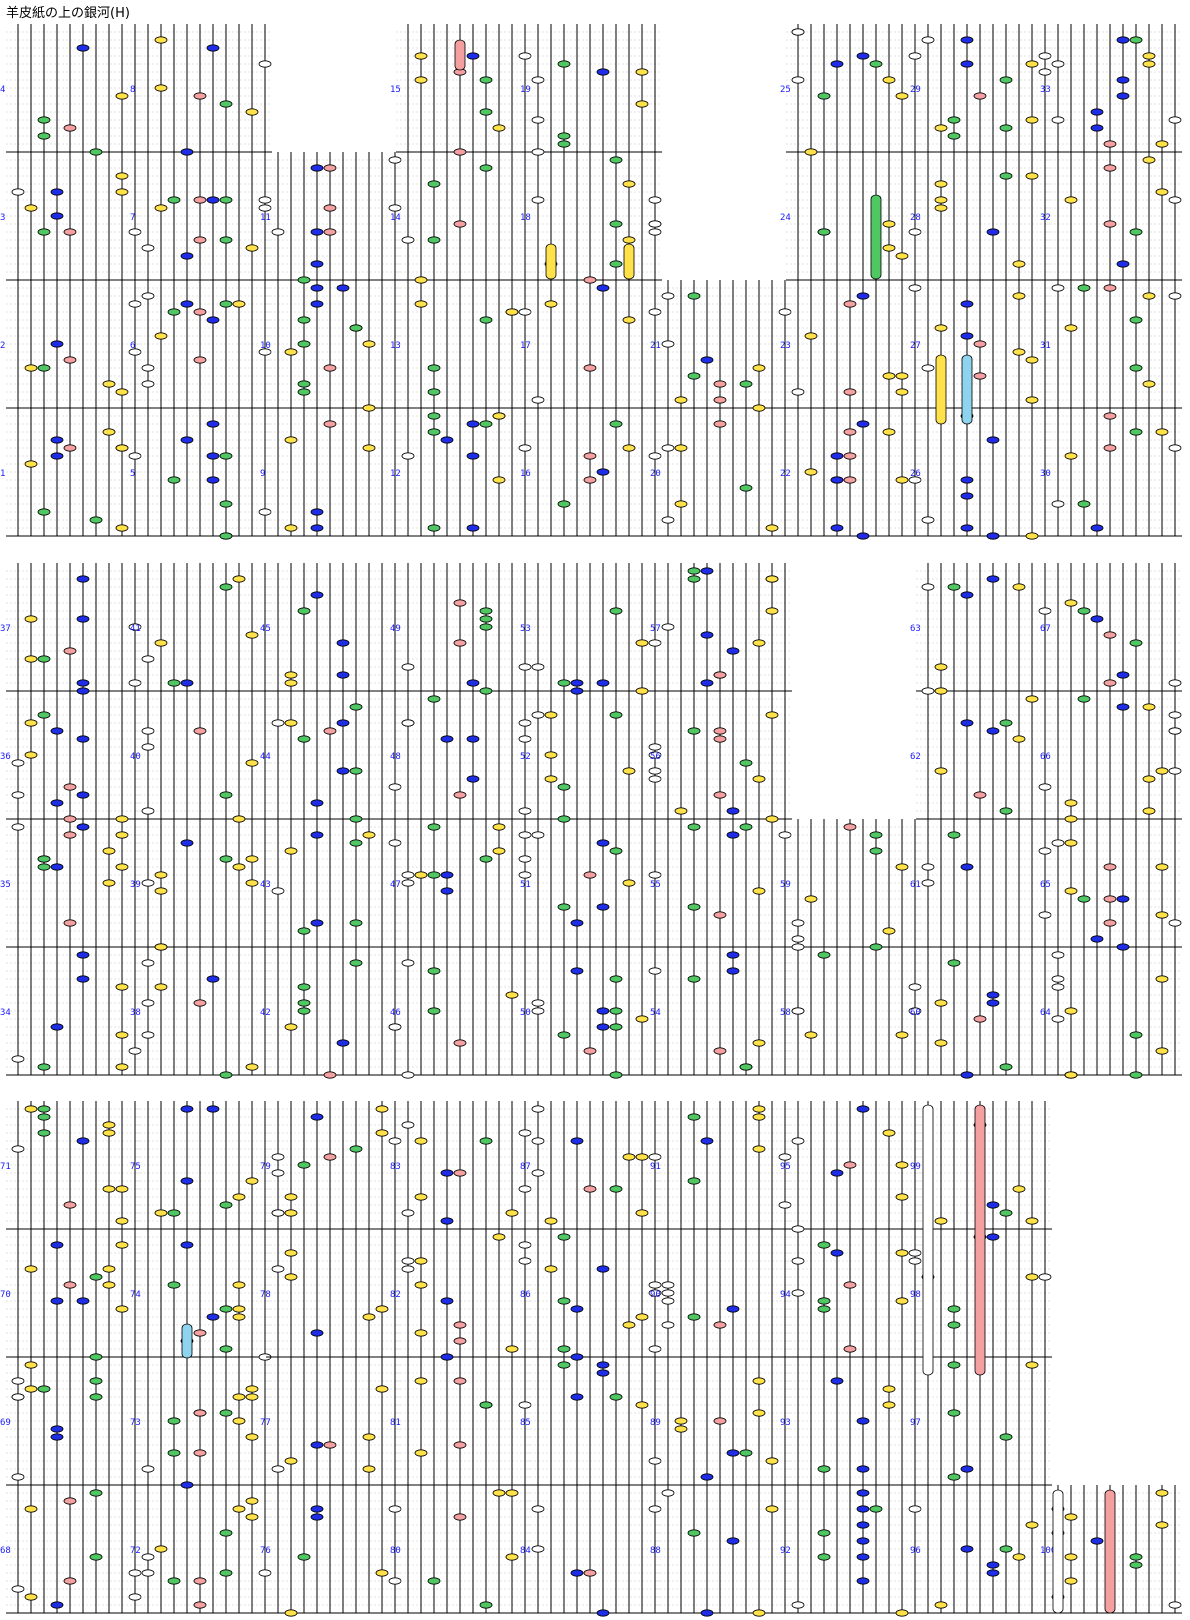  I want to click on measure-number: 76, so click(265, 1551).